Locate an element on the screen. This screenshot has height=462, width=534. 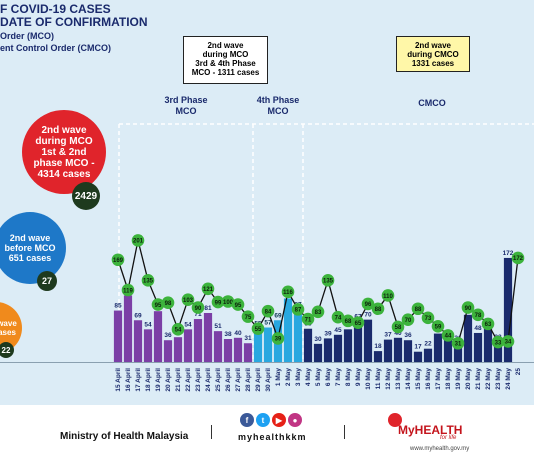
bar-value-label: 22 is located at coordinates (428, 344).